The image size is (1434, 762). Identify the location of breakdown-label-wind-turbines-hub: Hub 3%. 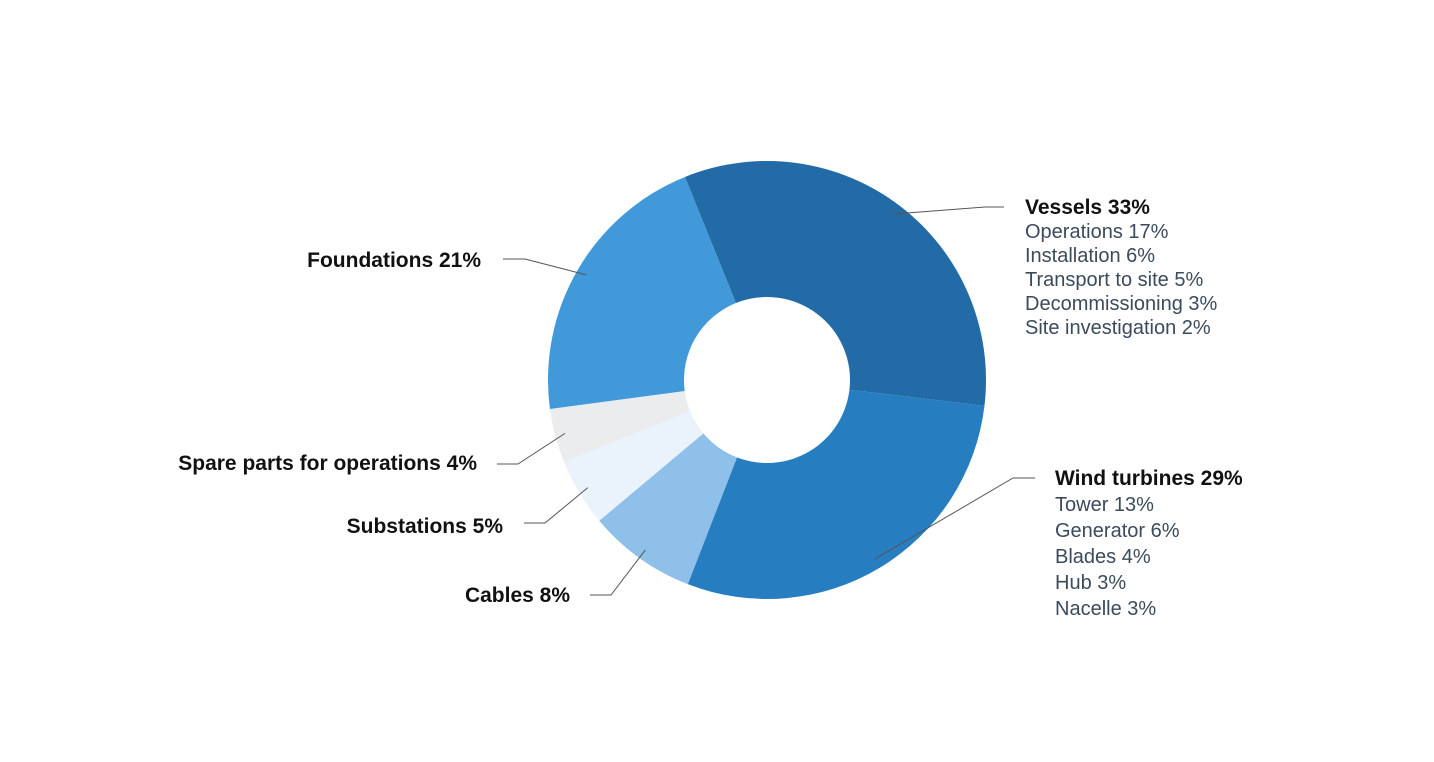
(1090, 583).